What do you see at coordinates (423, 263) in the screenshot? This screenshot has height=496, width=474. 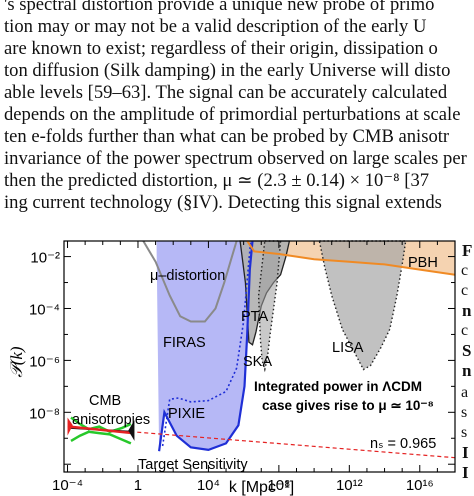 I see `pbh-label: PBH` at bounding box center [423, 263].